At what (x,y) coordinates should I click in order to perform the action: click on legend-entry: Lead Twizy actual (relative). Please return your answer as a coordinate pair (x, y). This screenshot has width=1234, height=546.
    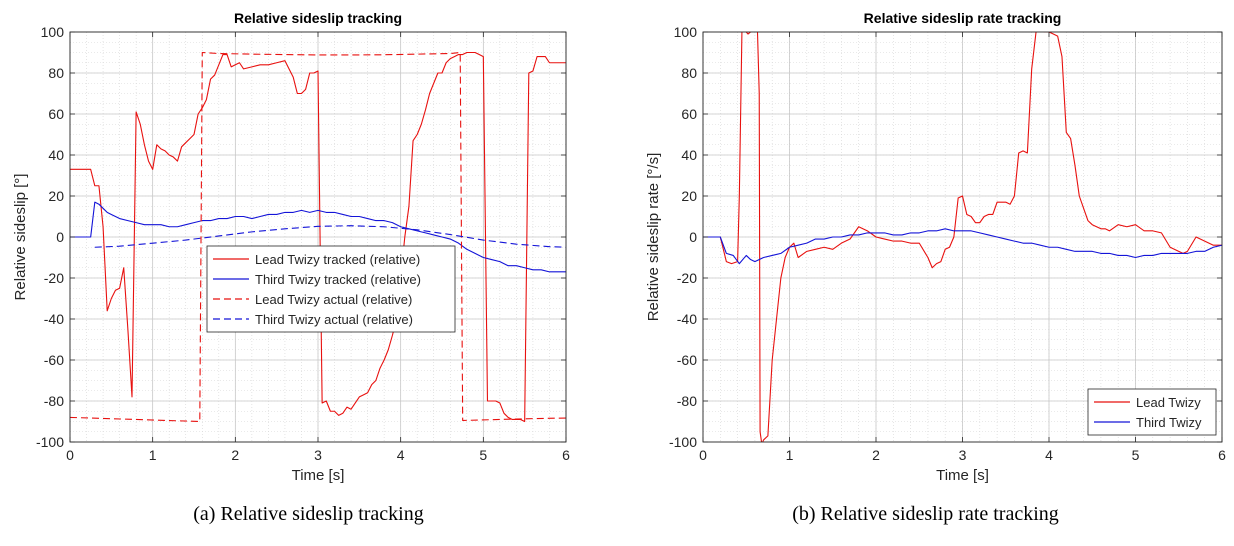
    Looking at the image, I should click on (333, 299).